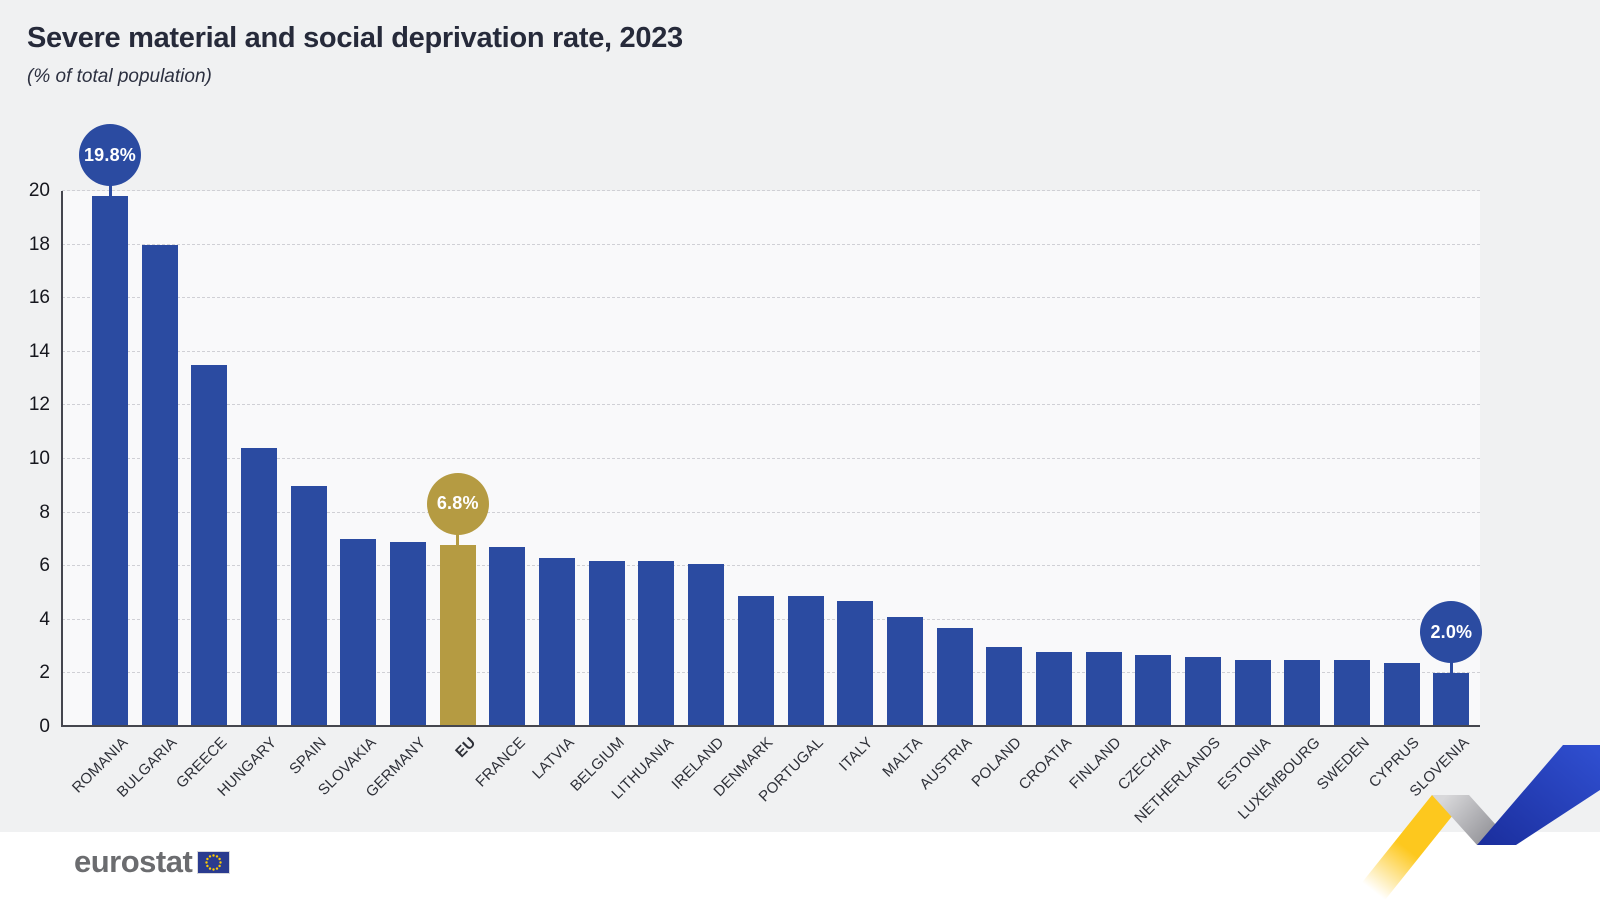 The image size is (1600, 900). What do you see at coordinates (408, 634) in the screenshot?
I see `bar-germany` at bounding box center [408, 634].